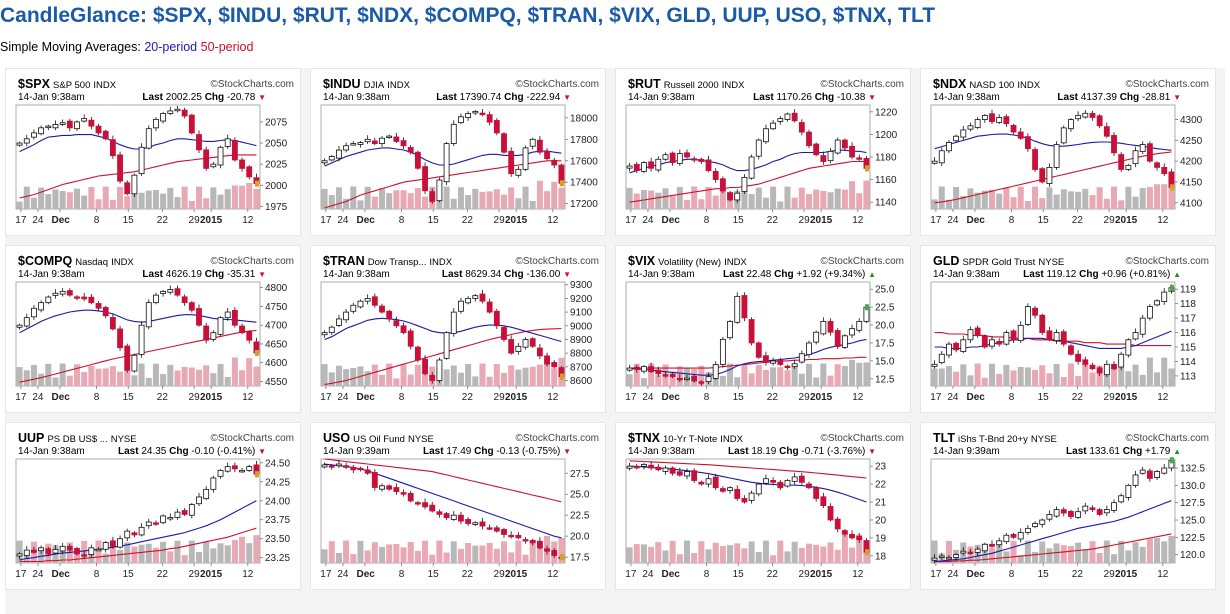  I want to click on chart-symbol: $TNX, so click(644, 438).